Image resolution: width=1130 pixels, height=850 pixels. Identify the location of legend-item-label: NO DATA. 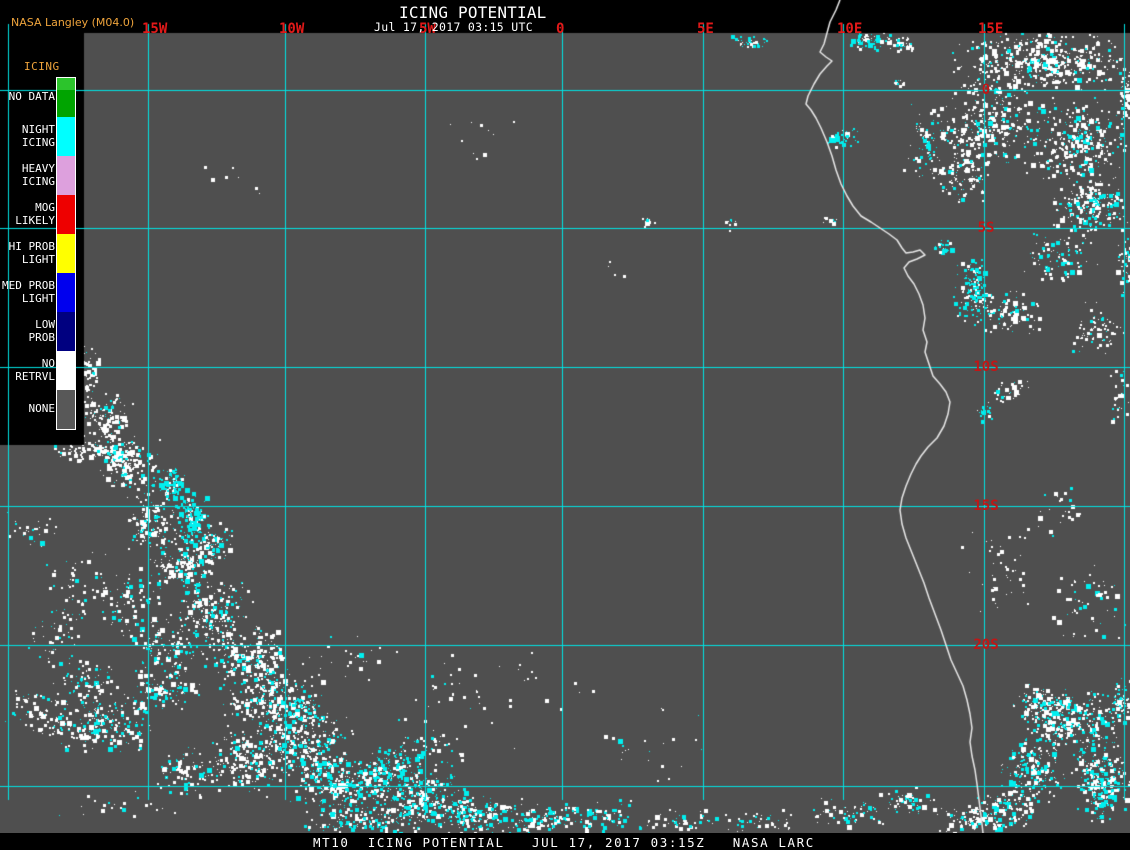
(31, 96).